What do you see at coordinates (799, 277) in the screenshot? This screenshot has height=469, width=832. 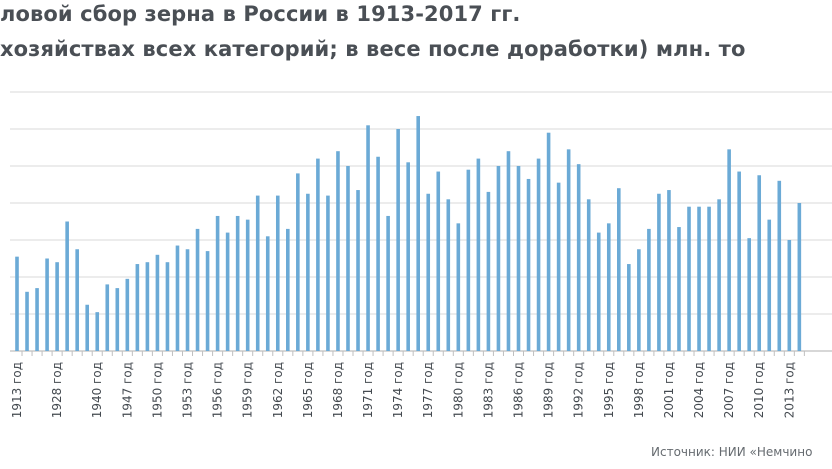 I see `bar-2014-год` at bounding box center [799, 277].